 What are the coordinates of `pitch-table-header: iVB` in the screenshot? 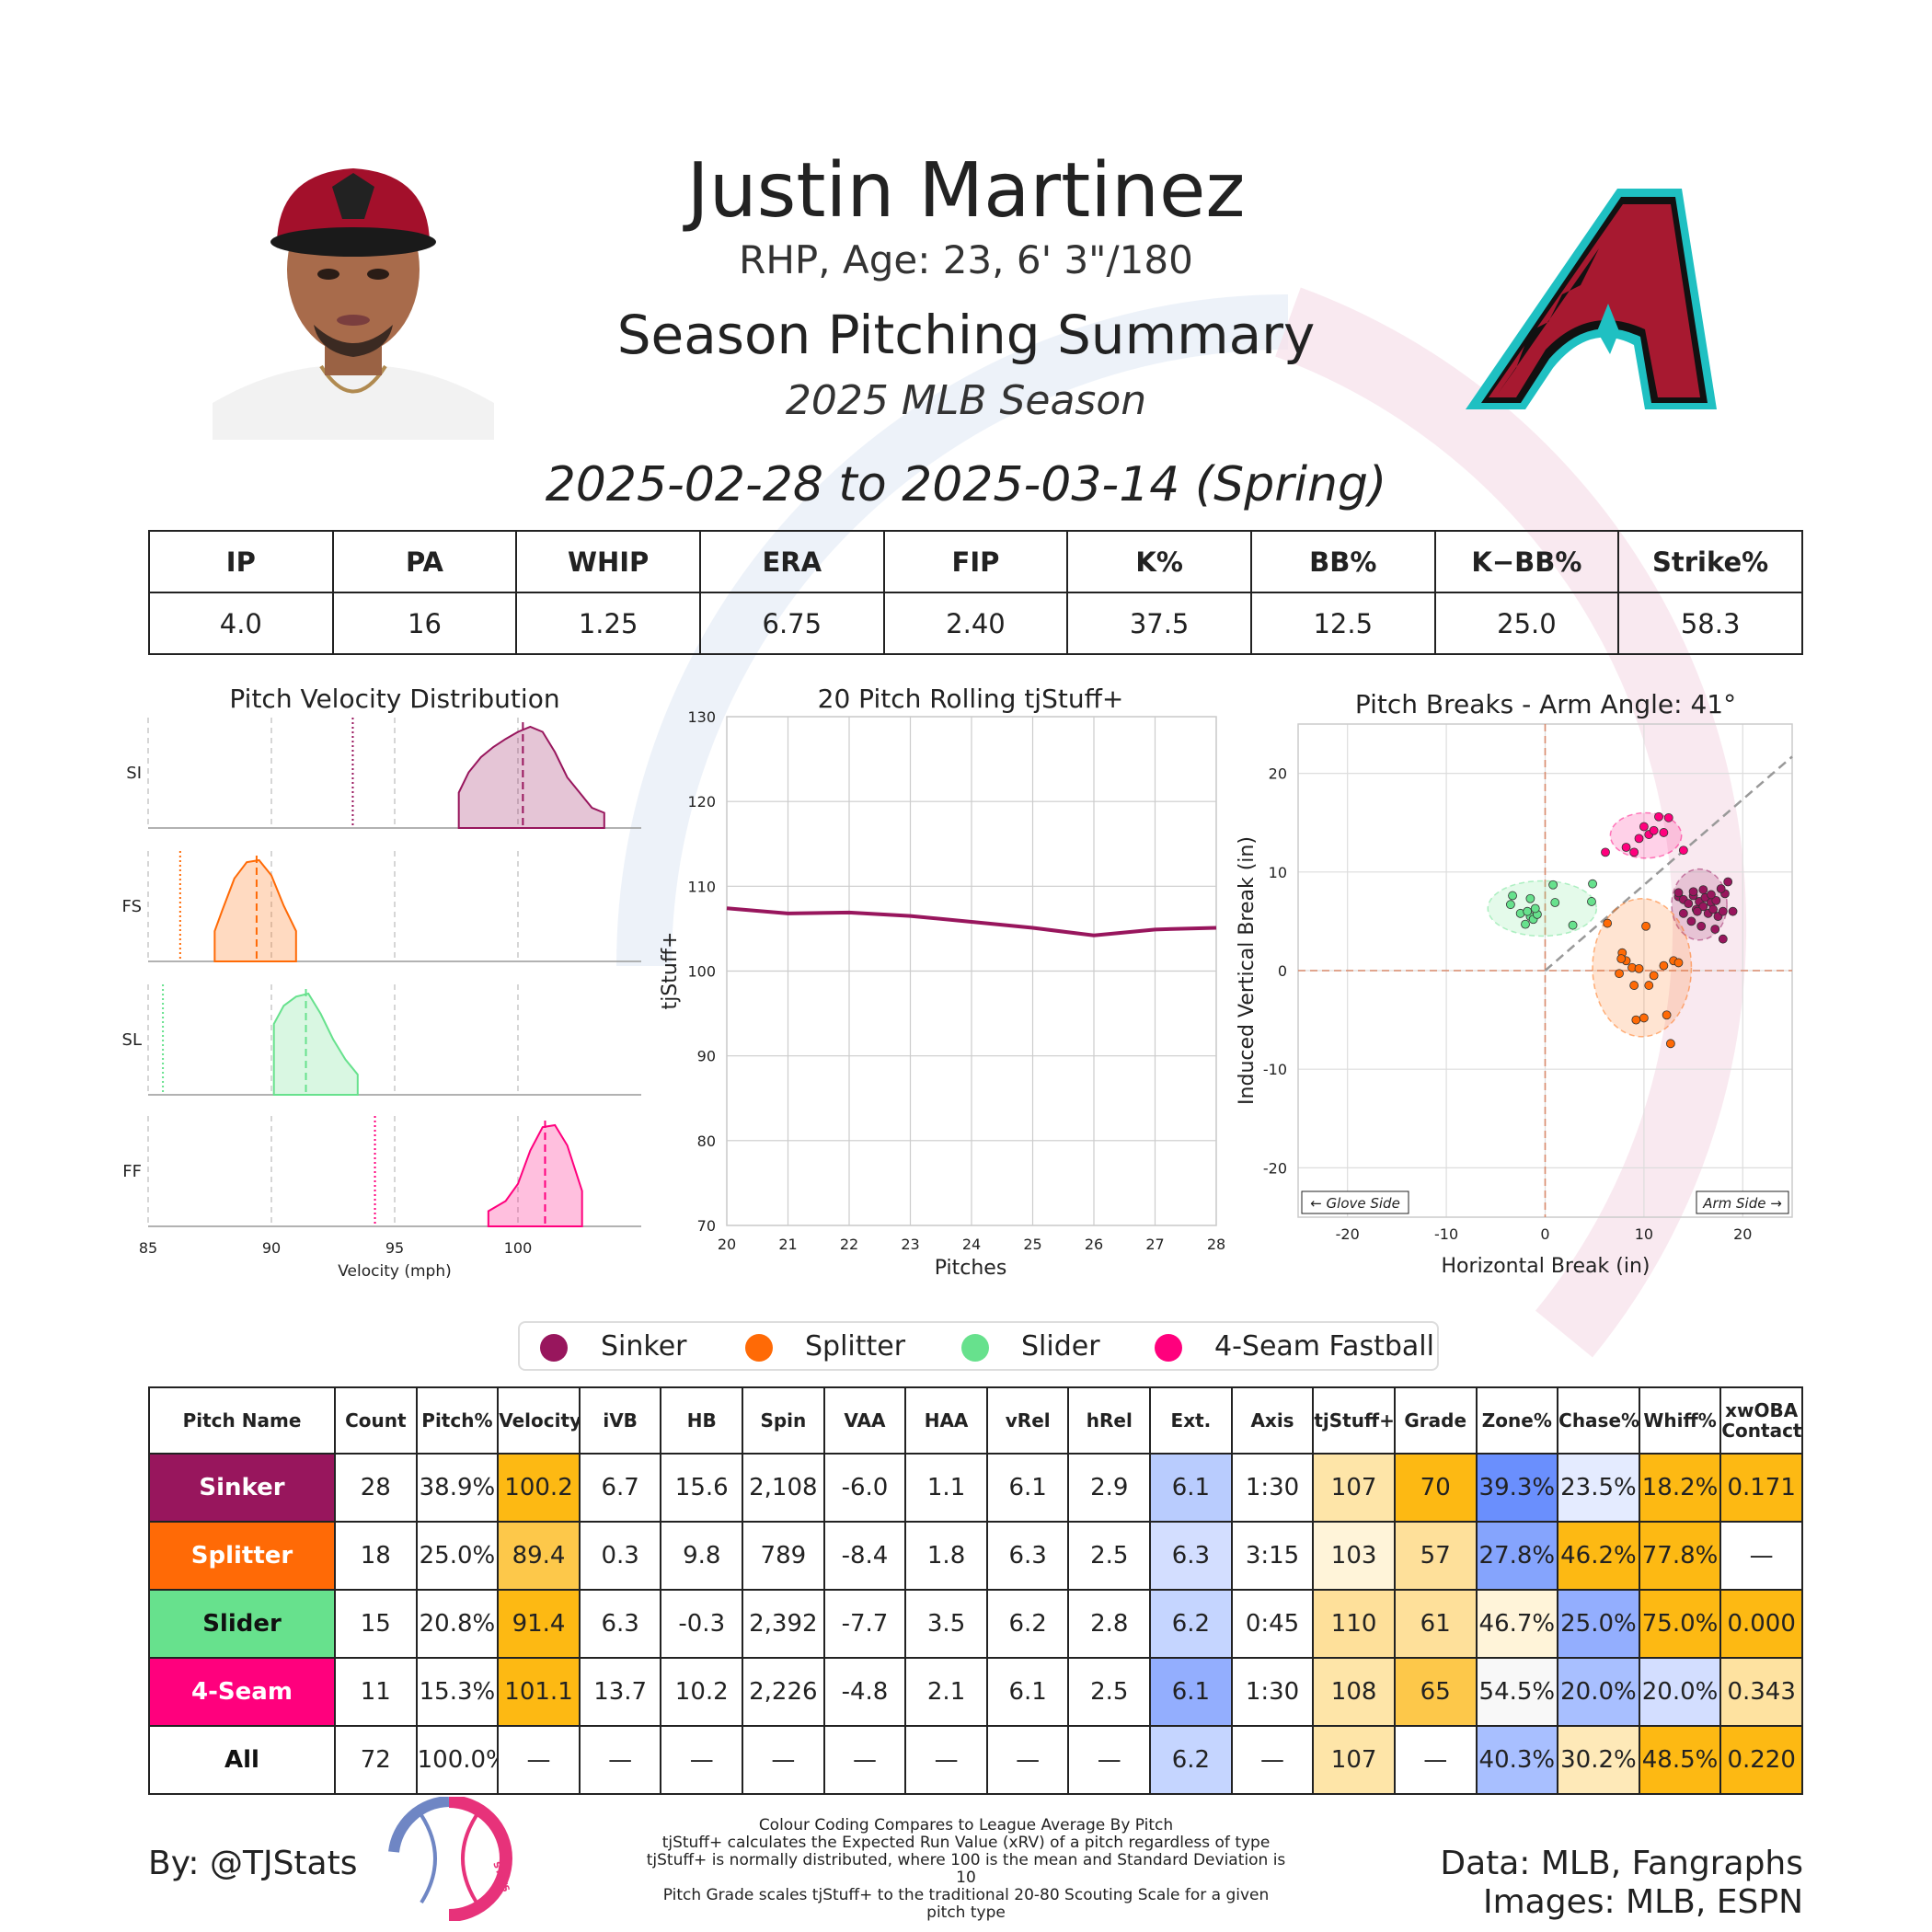 It's located at (620, 1420).